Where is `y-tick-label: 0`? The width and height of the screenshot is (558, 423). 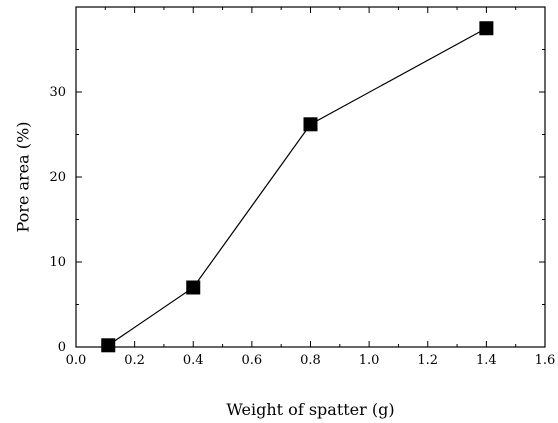
y-tick-label: 0 is located at coordinates (62, 347).